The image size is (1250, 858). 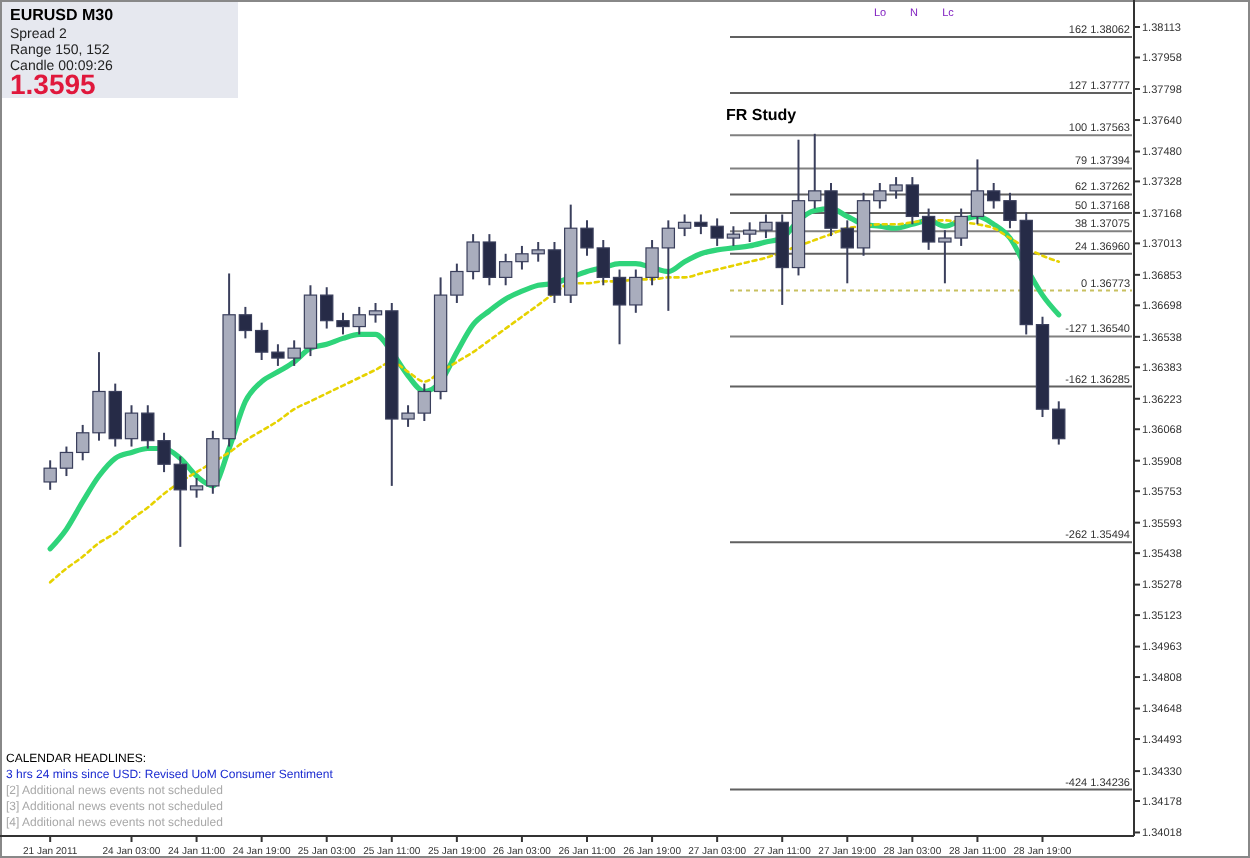 I want to click on annotation: 1.3595, so click(x=53, y=84).